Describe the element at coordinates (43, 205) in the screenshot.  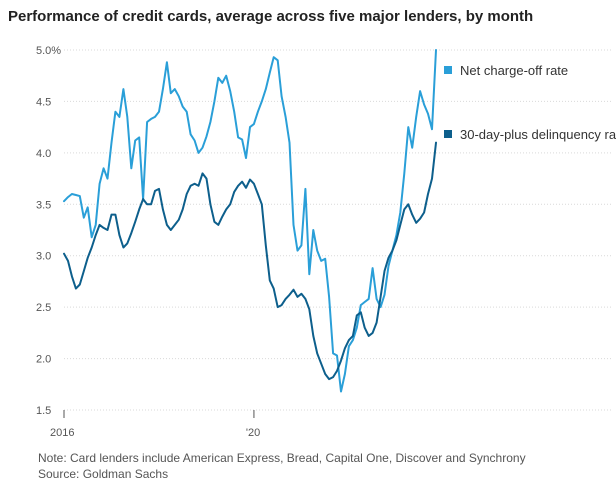
I see `y-tick-label: 3.5` at that location.